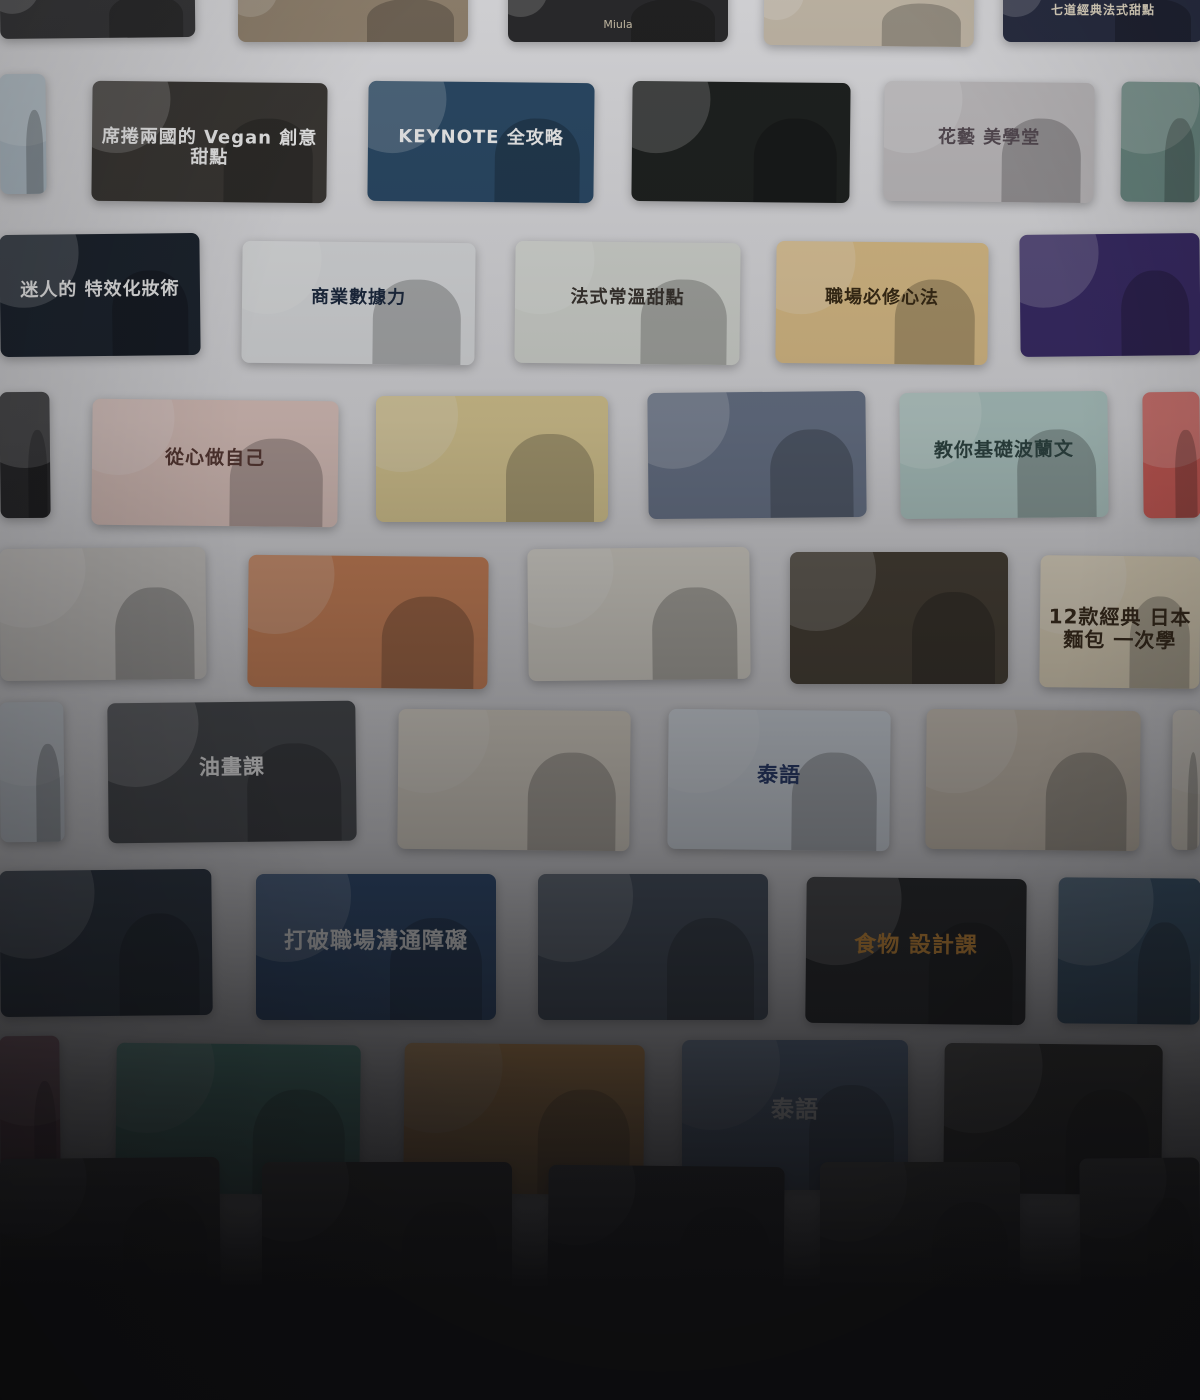 The width and height of the screenshot is (1200, 1400). Describe the element at coordinates (882, 297) in the screenshot. I see `card-title: 職場必修心法` at that location.